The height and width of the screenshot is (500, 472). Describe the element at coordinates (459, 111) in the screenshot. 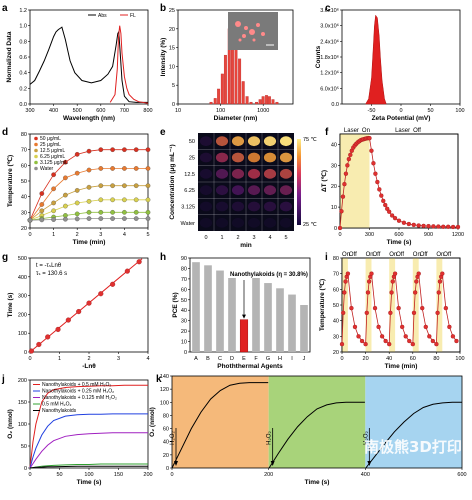

I see `x-tick-label: 100` at that location.